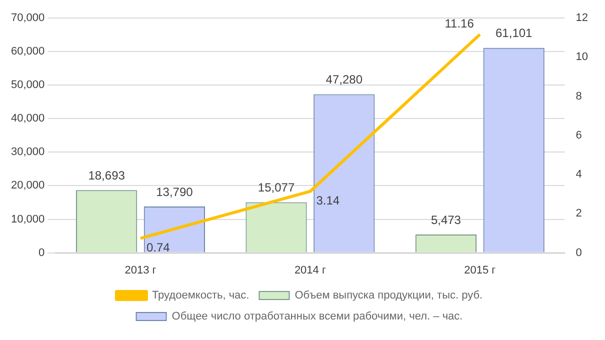 The image size is (605, 340). Describe the element at coordinates (276, 187) in the screenshot. I see `data-label: 15,077` at that location.